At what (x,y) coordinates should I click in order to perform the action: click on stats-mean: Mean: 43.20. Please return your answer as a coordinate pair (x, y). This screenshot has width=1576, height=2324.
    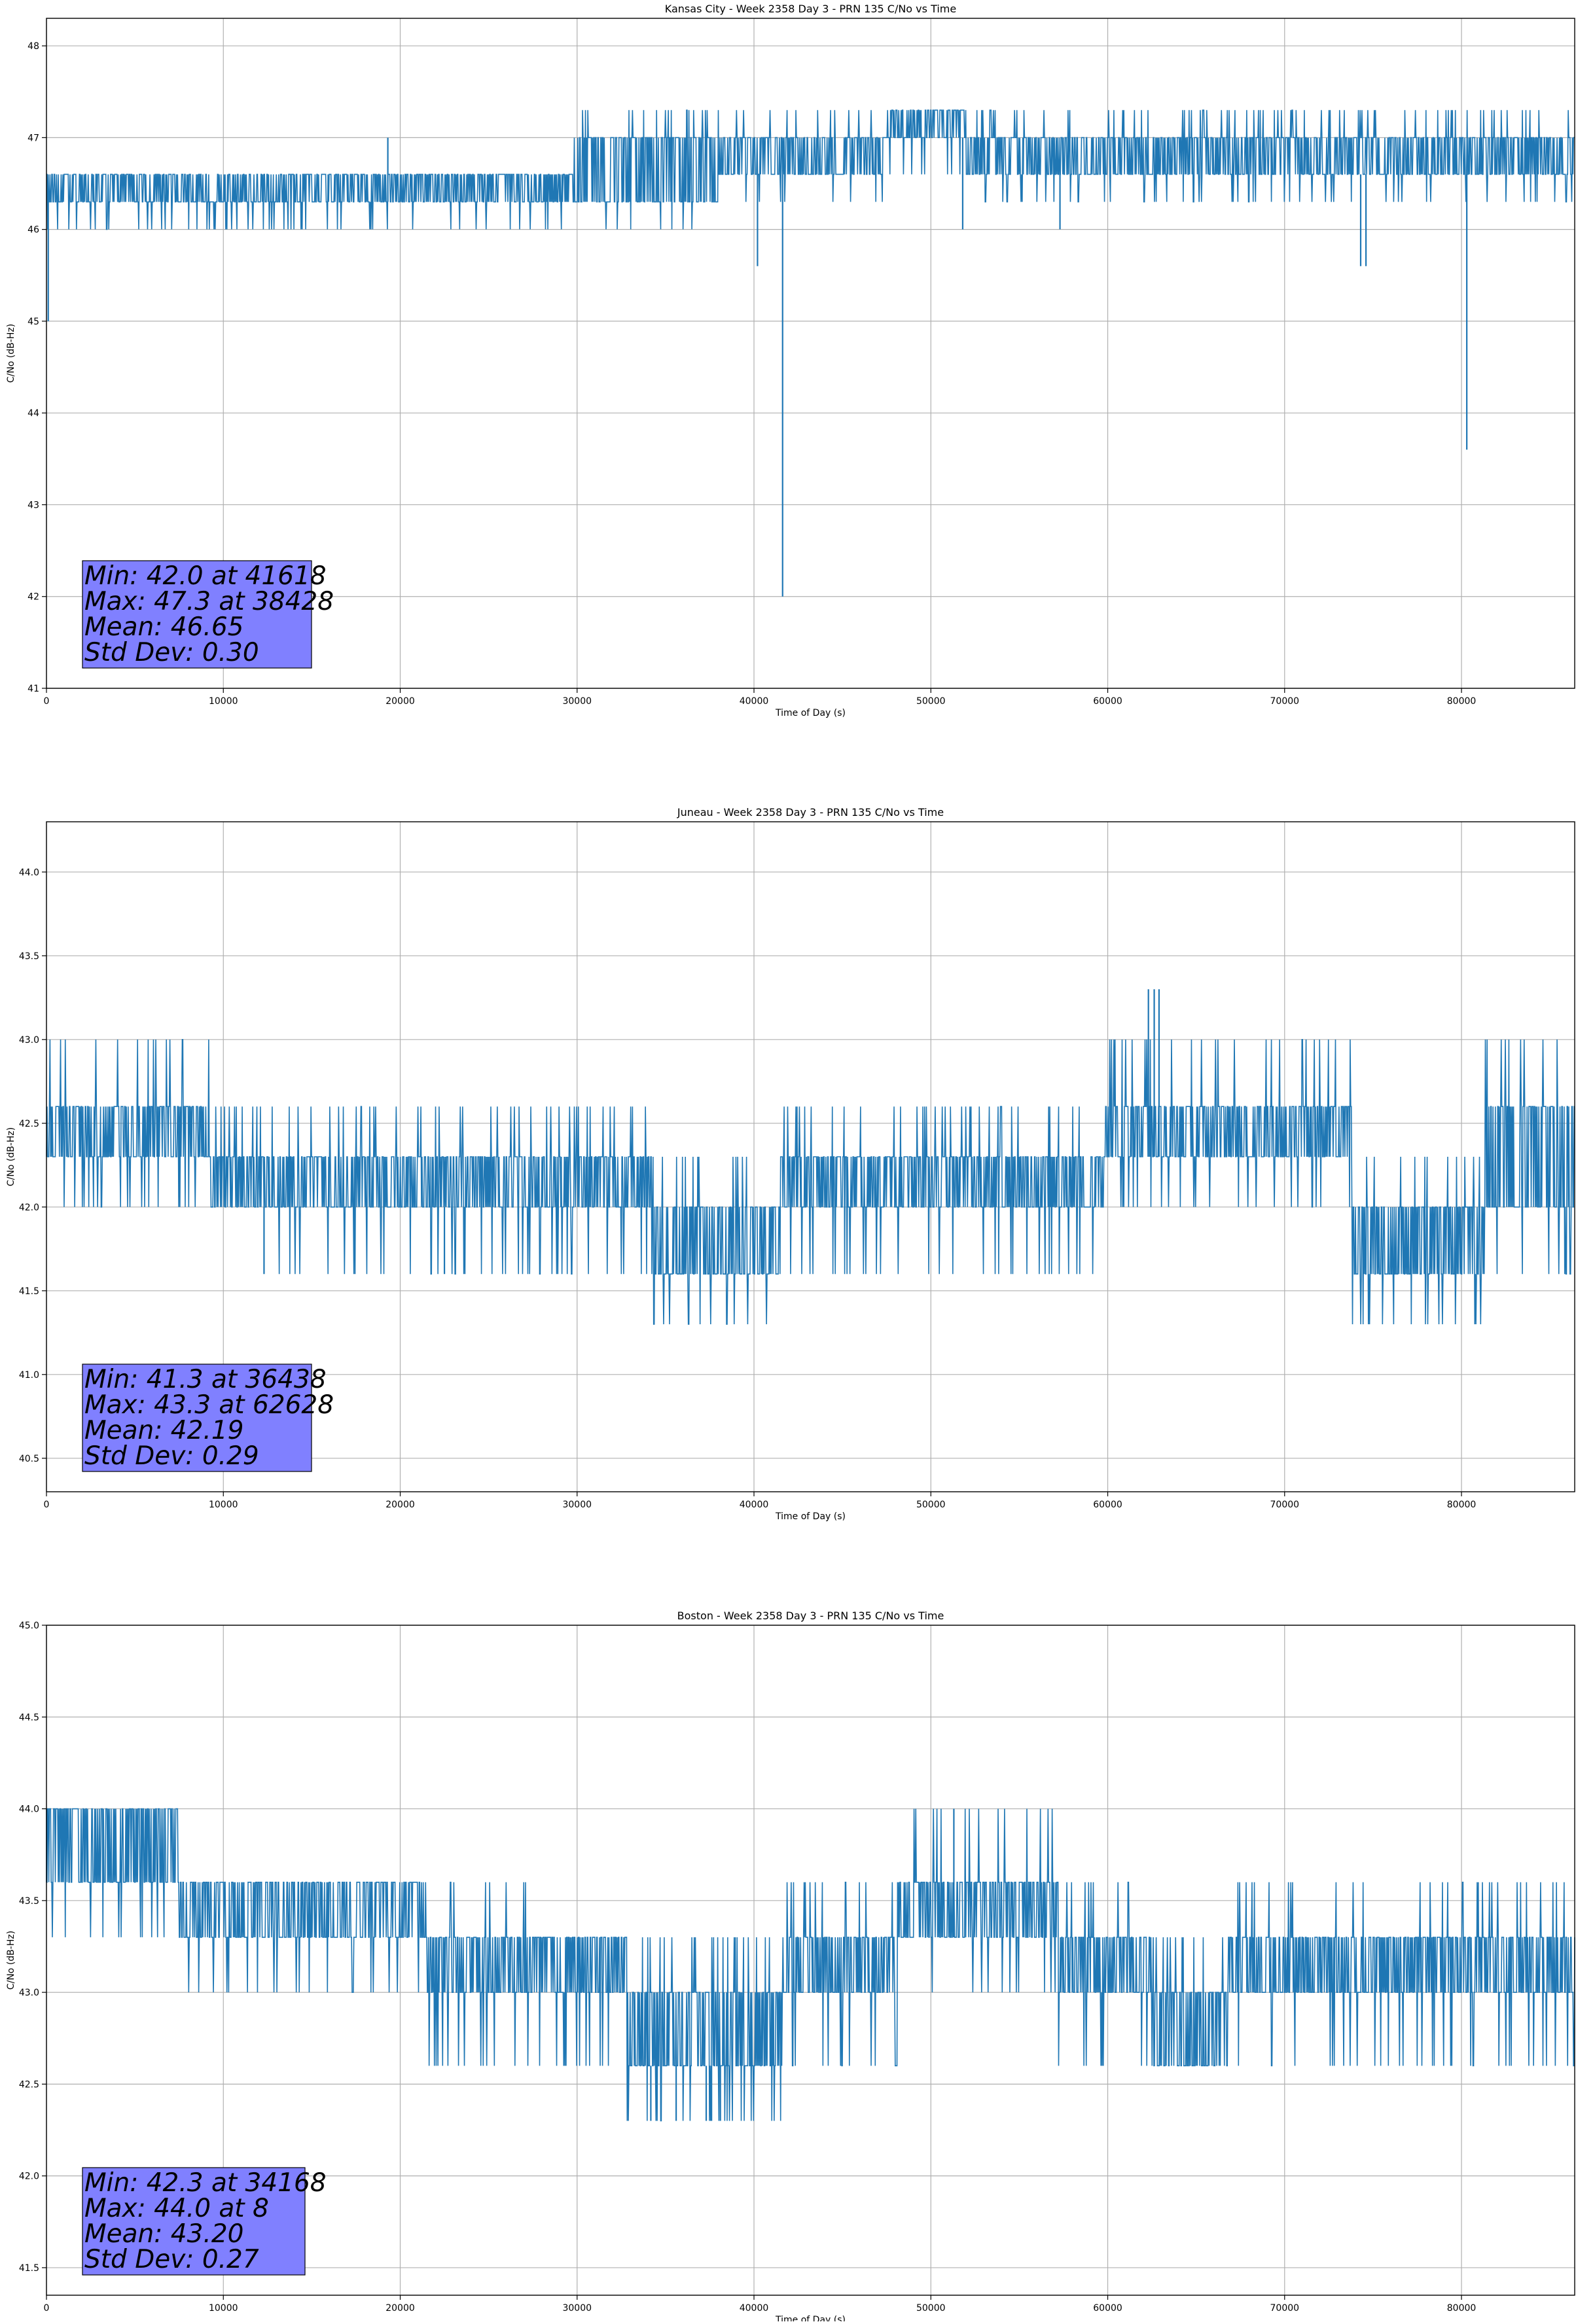
    Looking at the image, I should click on (163, 2234).